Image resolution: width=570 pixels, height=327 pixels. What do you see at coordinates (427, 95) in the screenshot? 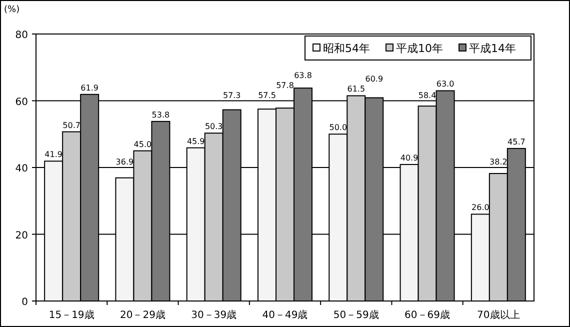
I see `data-label: 58.4` at bounding box center [427, 95].